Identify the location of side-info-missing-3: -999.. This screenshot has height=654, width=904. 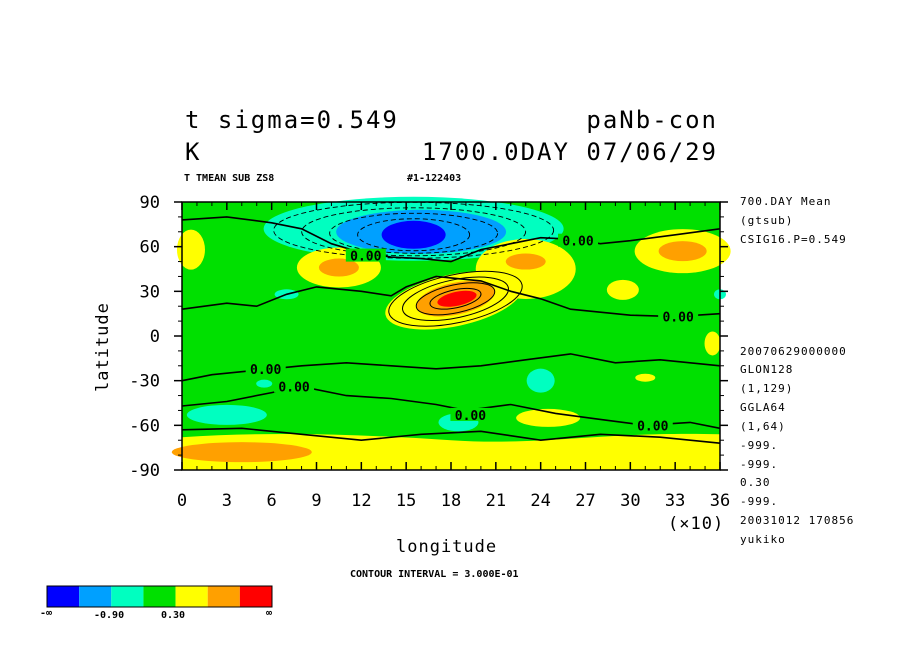
(759, 501).